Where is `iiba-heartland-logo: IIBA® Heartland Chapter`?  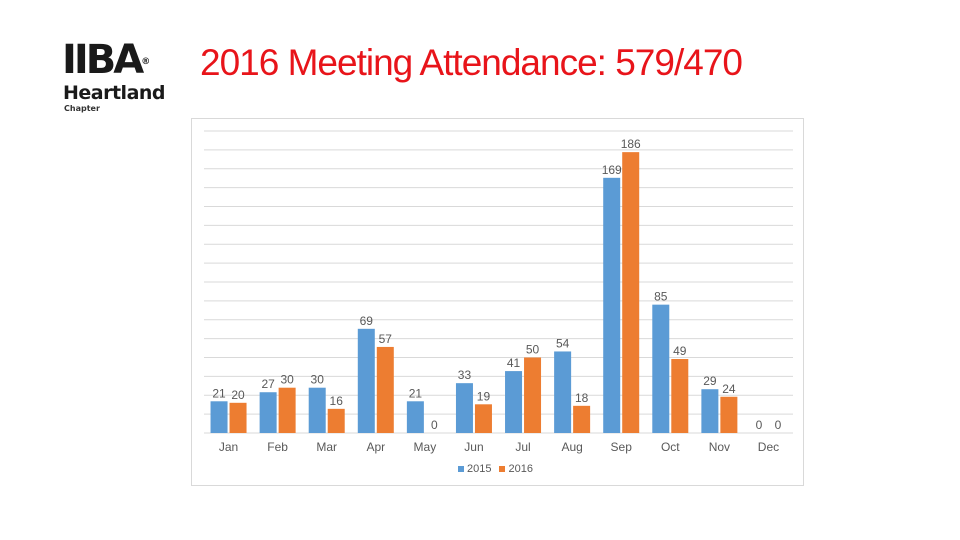 iiba-heartland-logo: IIBA® Heartland Chapter is located at coordinates (122, 77).